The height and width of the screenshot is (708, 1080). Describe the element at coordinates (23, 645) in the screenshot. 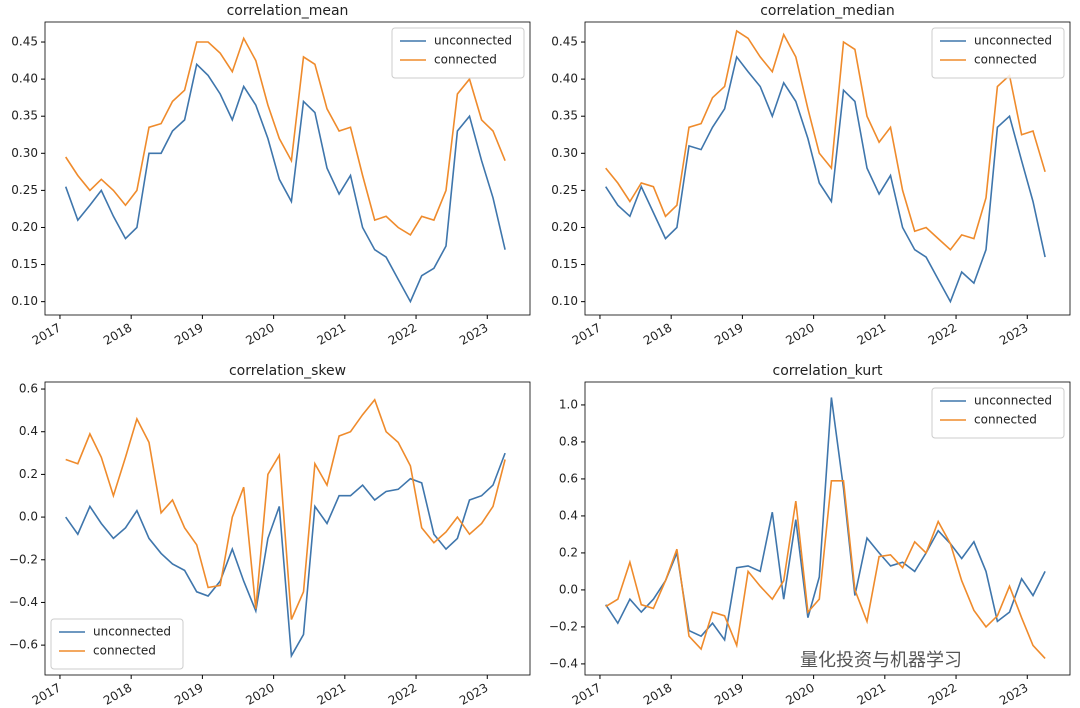

I see `y-tick-label: −0.6` at that location.